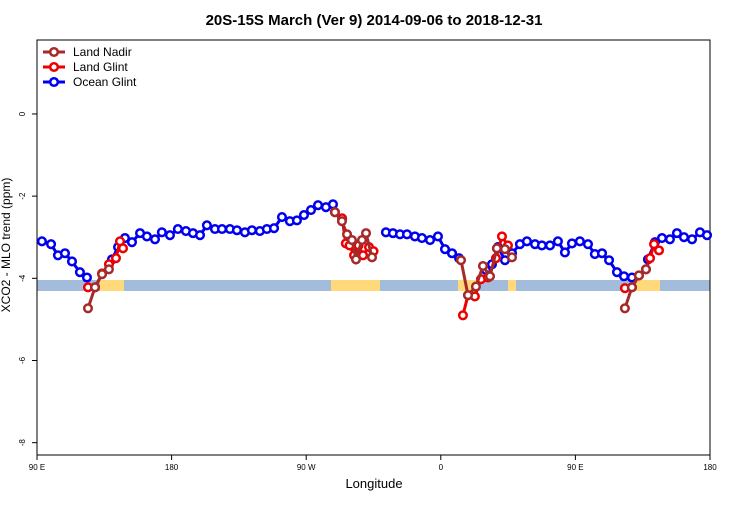 Image resolution: width=750 pixels, height=505 pixels. Describe the element at coordinates (441, 467) in the screenshot. I see `x-tick-label: 0` at that location.